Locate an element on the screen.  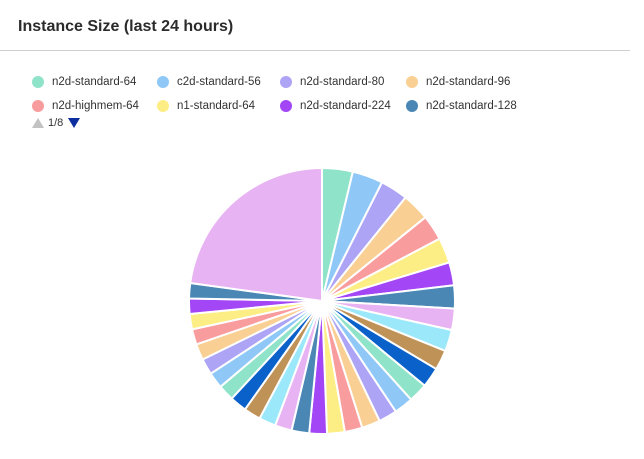
panel-header: Instance Size (last 24 hours) is located at coordinates (315, 25).